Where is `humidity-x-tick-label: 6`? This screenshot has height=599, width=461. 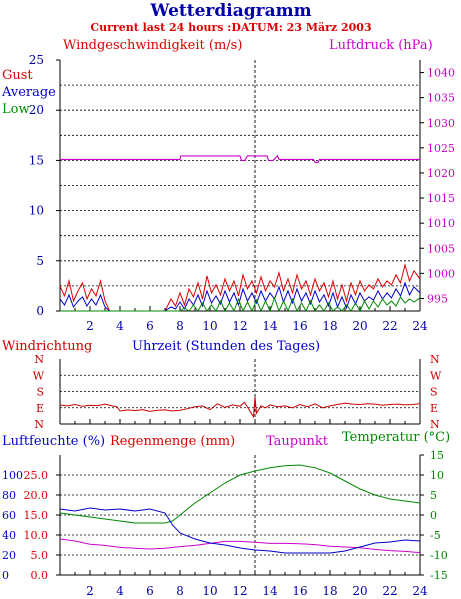
humidity-x-tick-label: 6 is located at coordinates (150, 591).